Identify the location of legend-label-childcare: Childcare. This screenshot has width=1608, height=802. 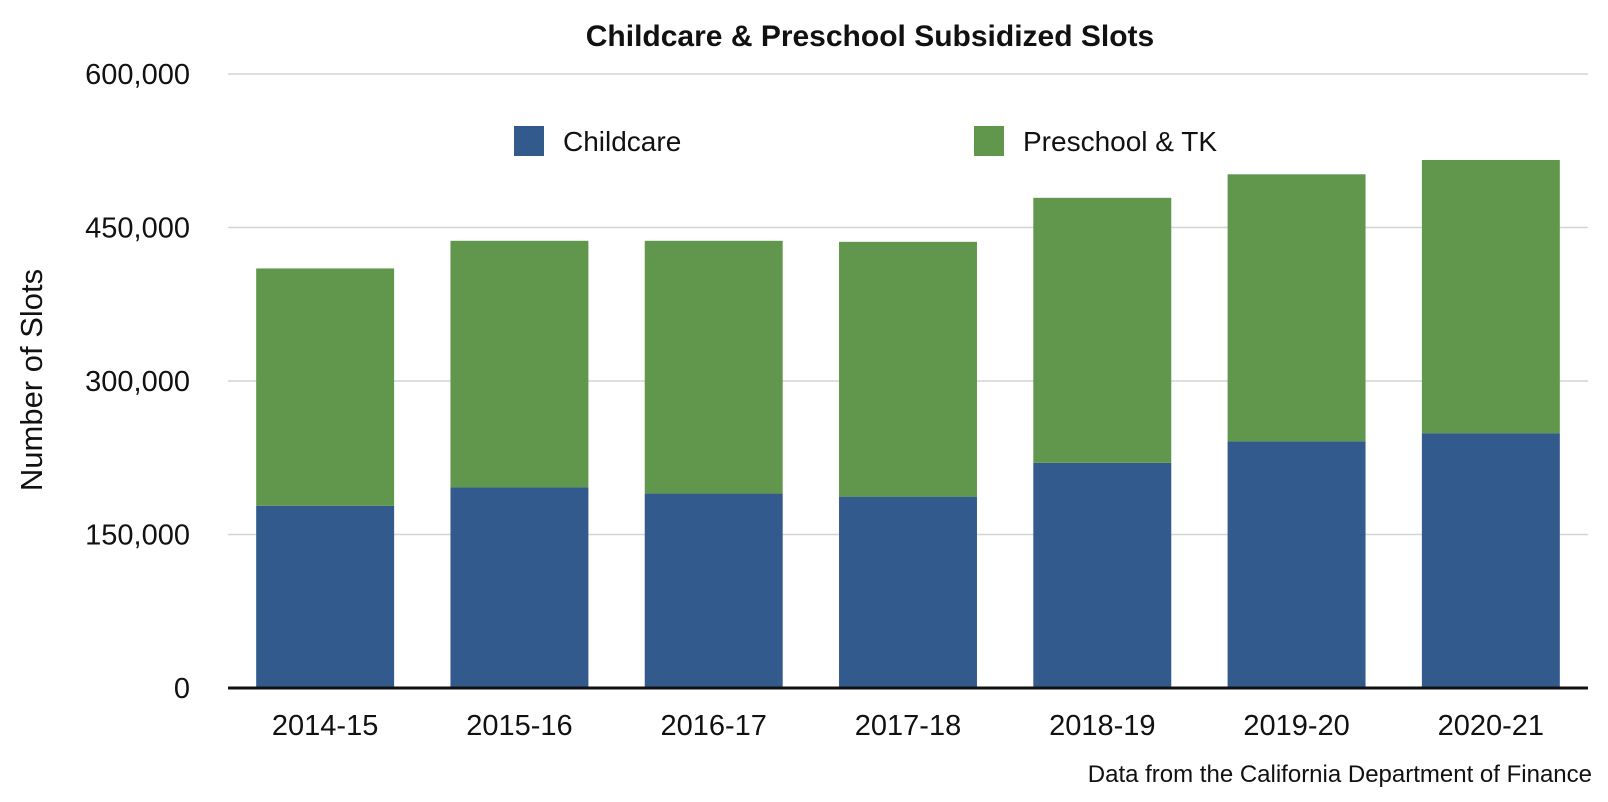
(622, 141).